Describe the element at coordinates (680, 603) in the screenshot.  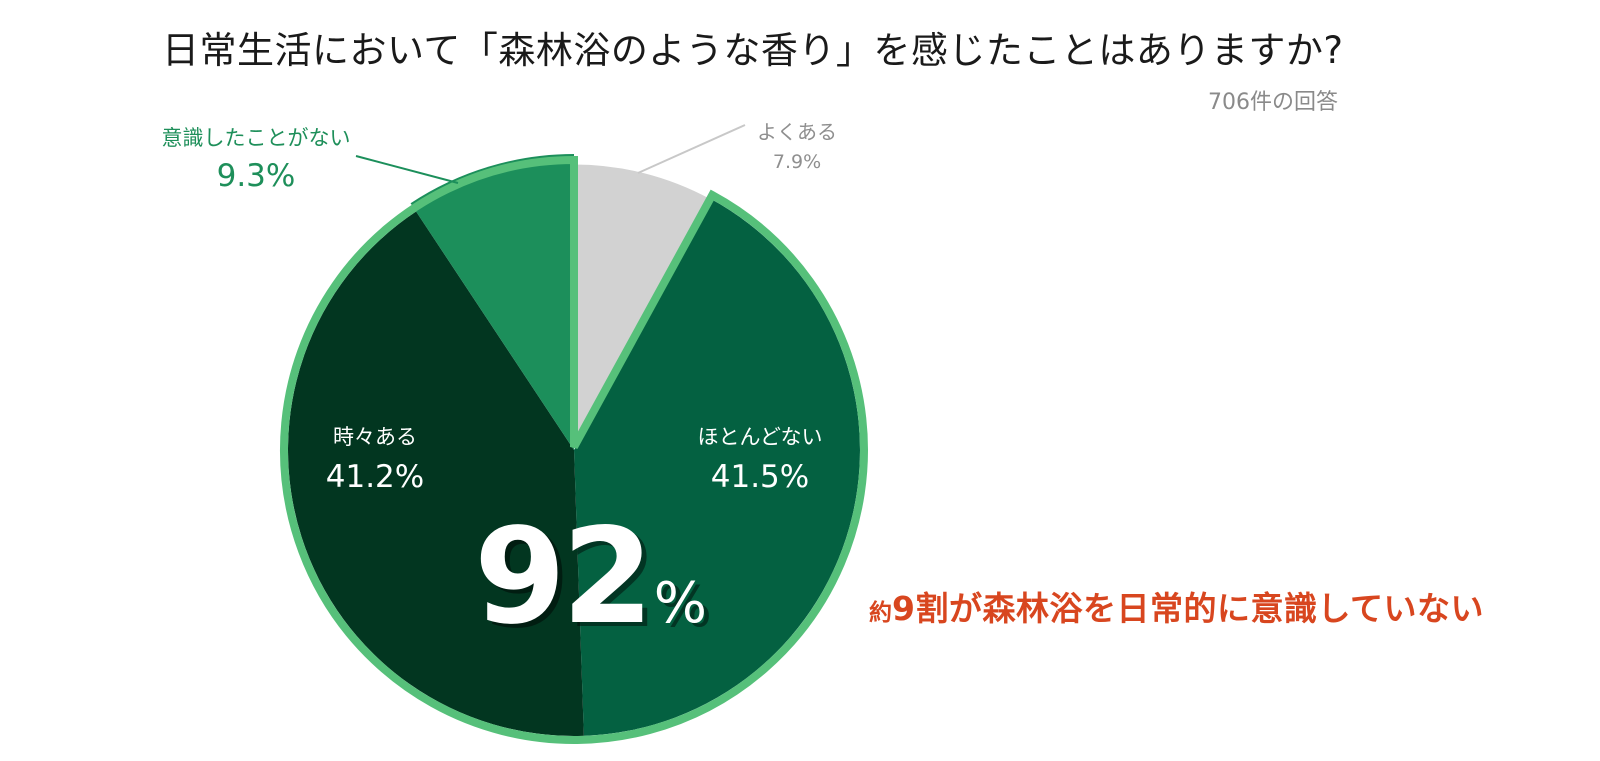
I see `highlight-total-unit: %` at that location.